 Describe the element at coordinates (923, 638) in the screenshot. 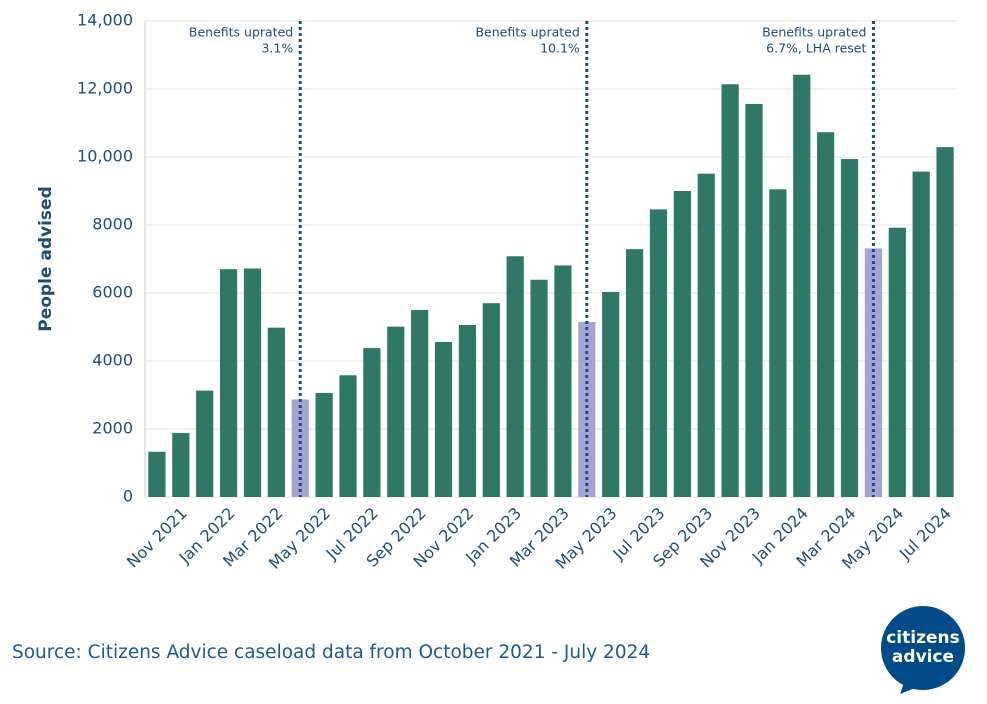

I see `logo-text: citizens` at that location.